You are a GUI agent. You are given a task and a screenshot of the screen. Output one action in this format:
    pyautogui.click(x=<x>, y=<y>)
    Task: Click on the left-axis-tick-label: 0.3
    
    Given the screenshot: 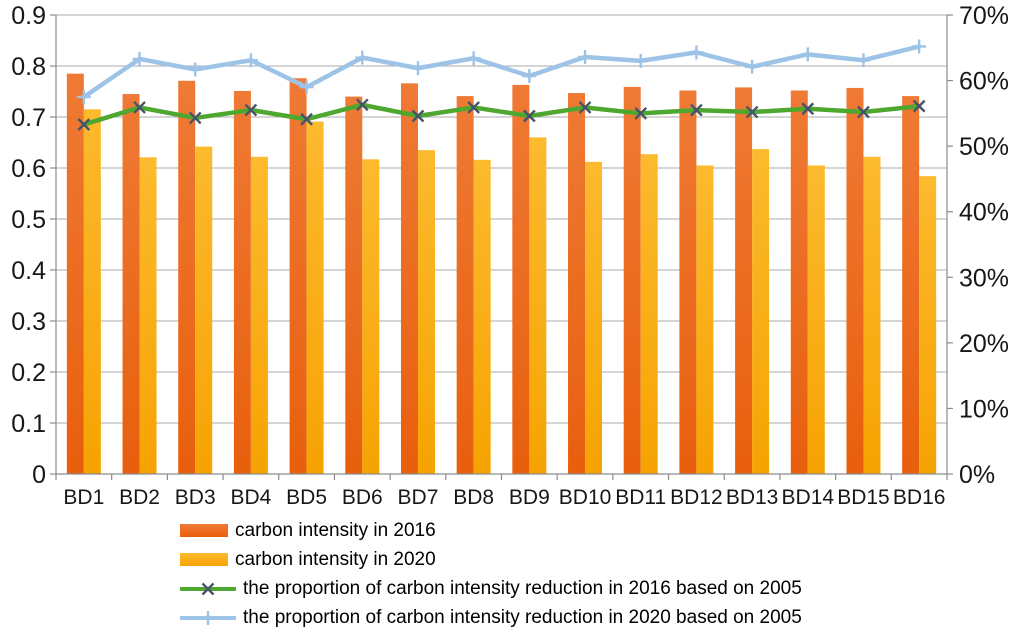 What is the action you would take?
    pyautogui.click(x=28, y=322)
    